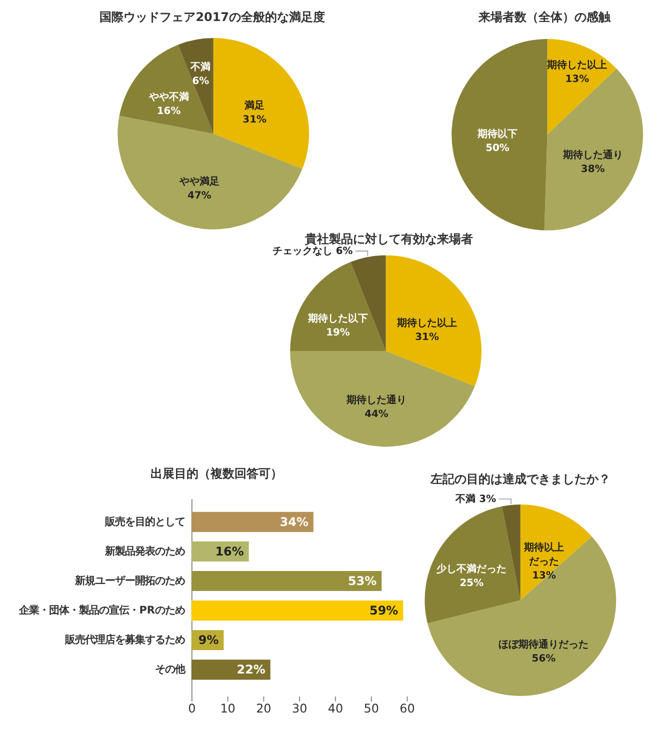  Describe the element at coordinates (475, 499) in the screenshot. I see `slice-label: 不満 3%` at that location.